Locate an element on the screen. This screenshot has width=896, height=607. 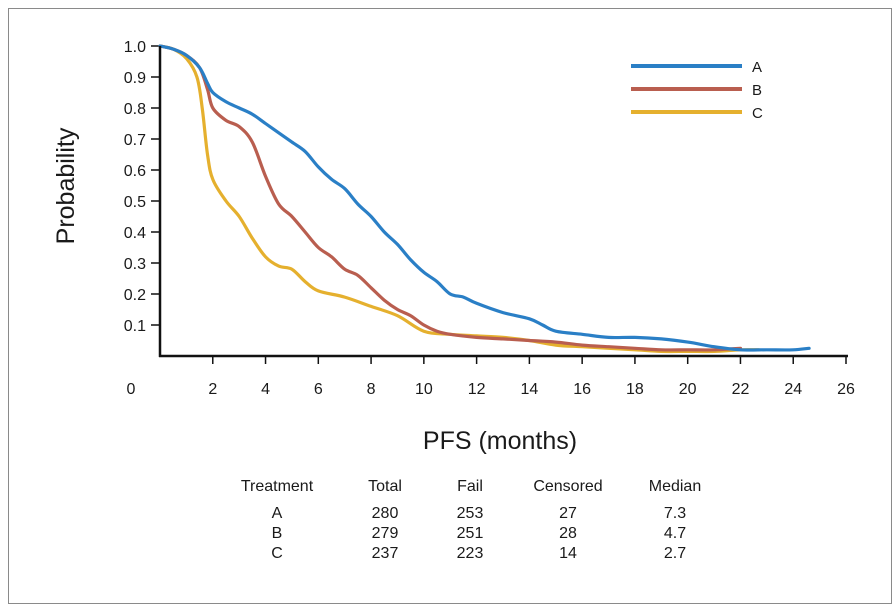
x-tick-label: 10 is located at coordinates (424, 389).